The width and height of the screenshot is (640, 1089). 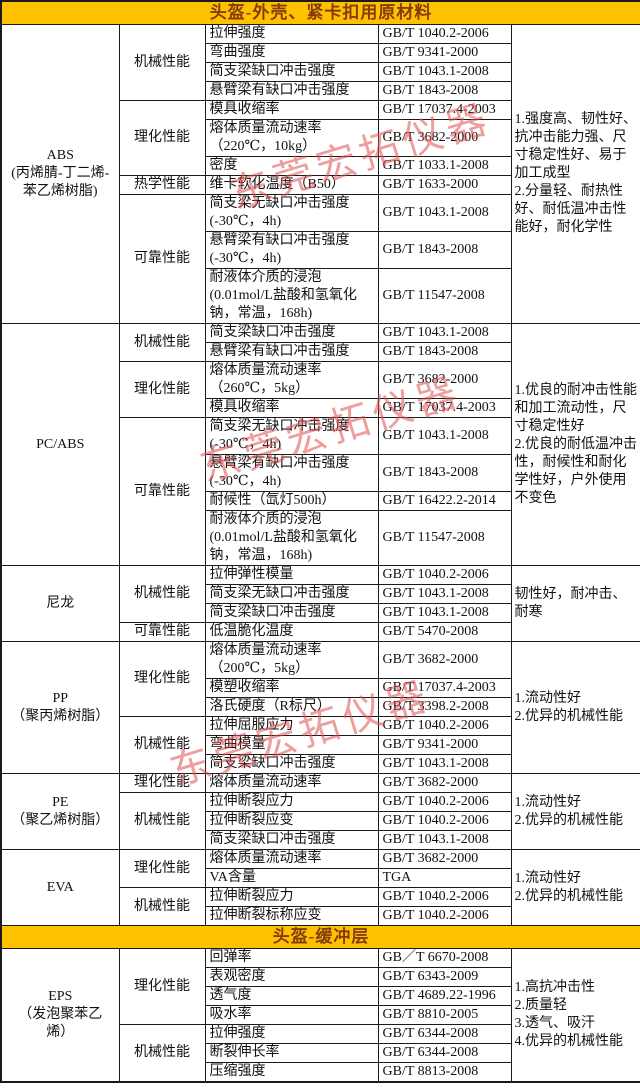 What do you see at coordinates (320, 473) in the screenshot?
I see `table-row: 悬臂梁有缺口冲击强度 (-30℃，4h) GB/T 1843-2008` at bounding box center [320, 473].